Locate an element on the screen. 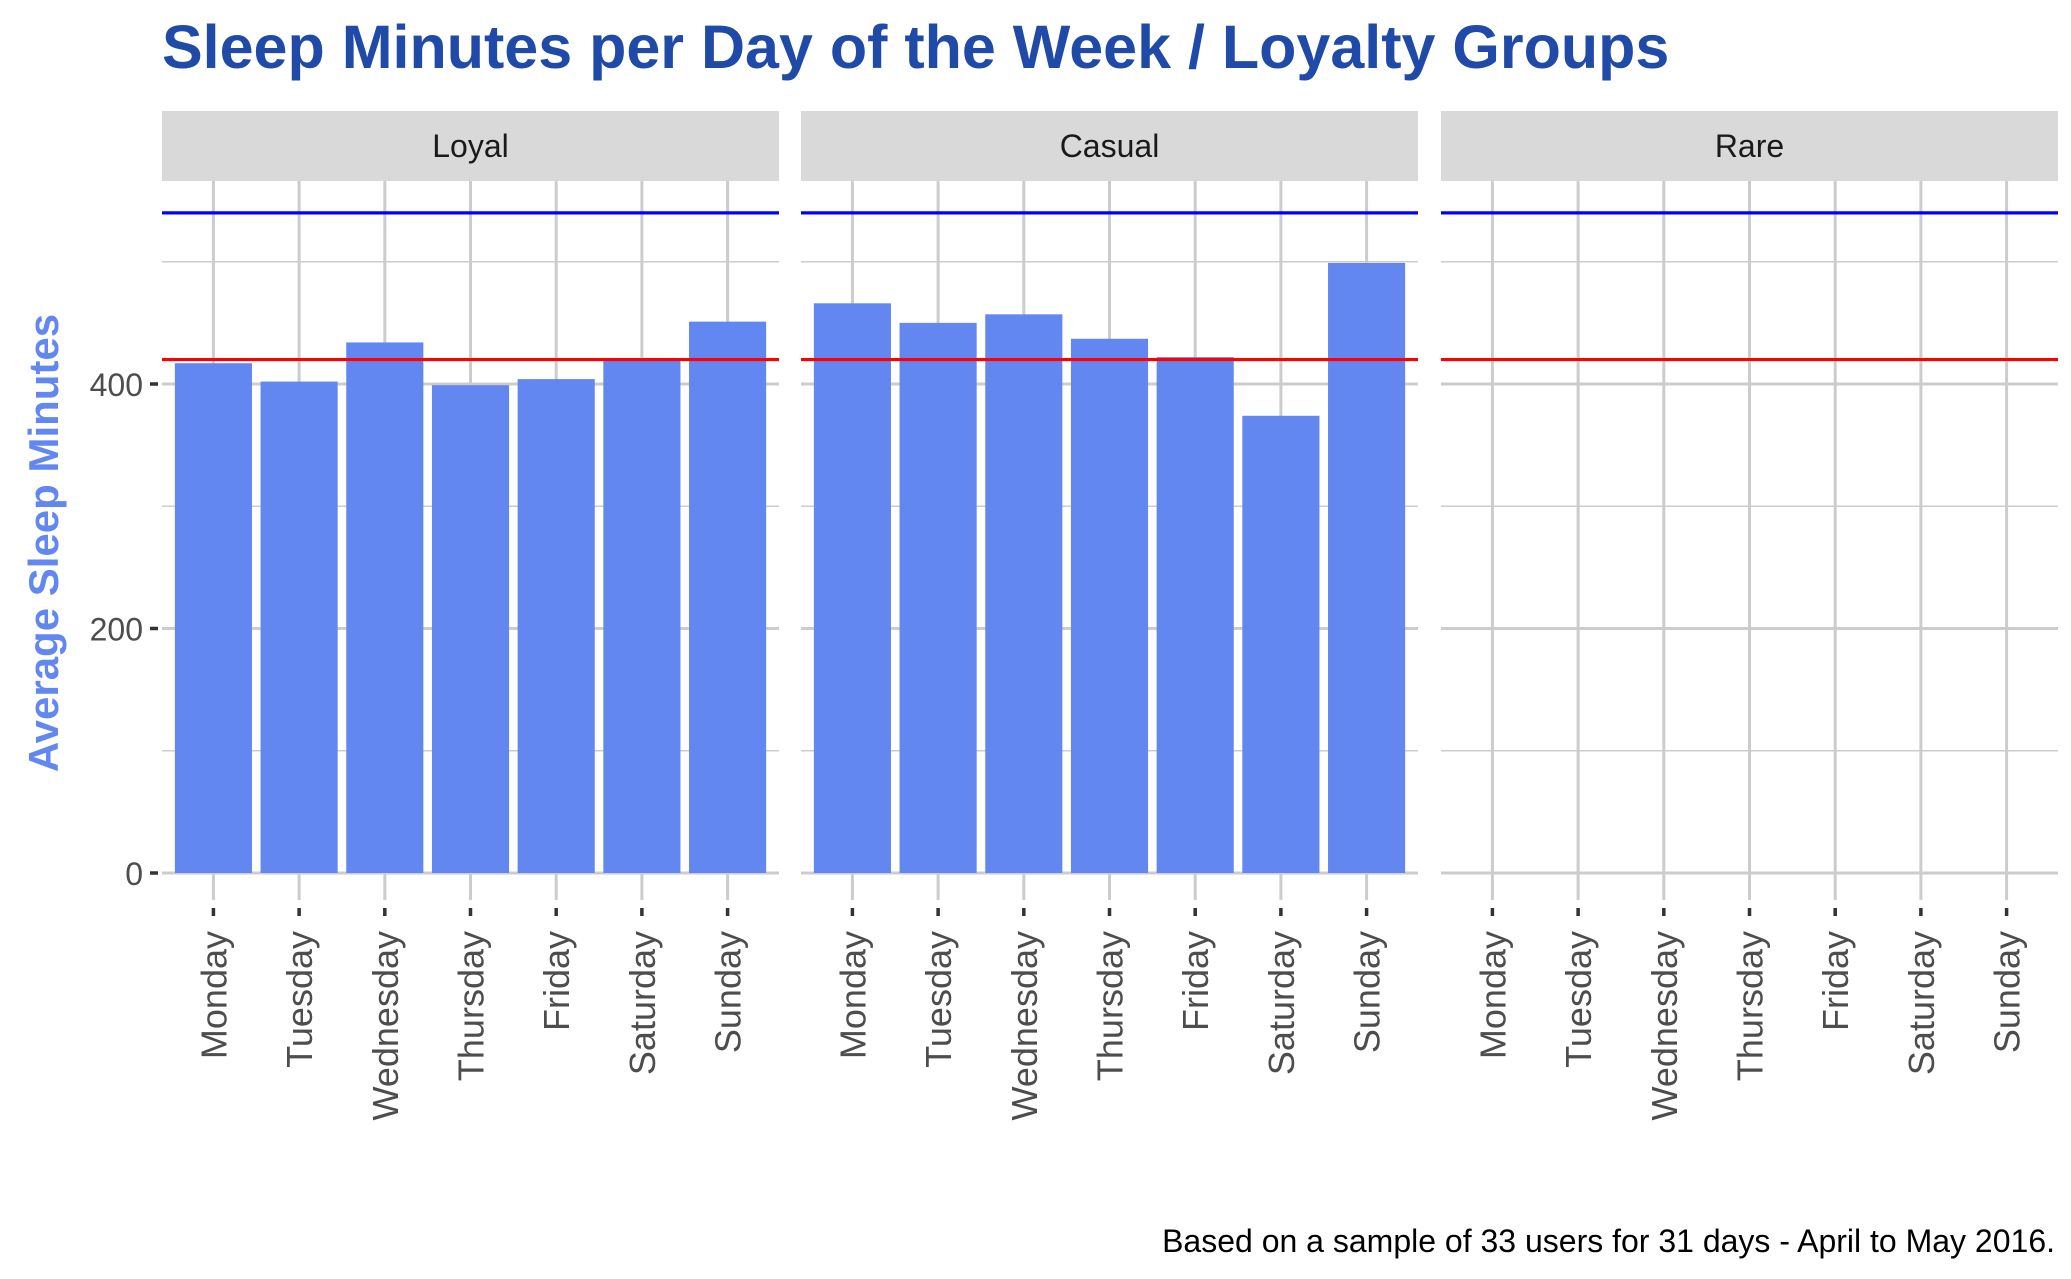 This screenshot has height=1279, width=2071. facet-strip-rare is located at coordinates (1749, 146).